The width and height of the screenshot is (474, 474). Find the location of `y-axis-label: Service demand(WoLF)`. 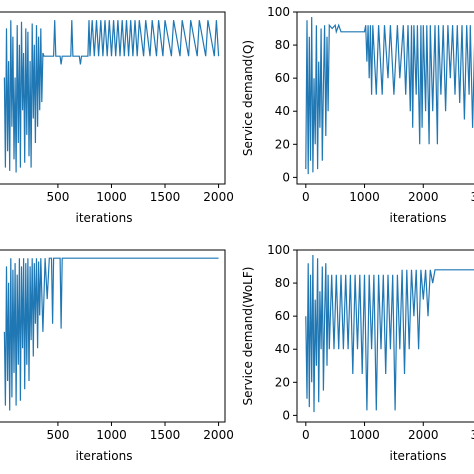

y-axis-label: Service demand(WoLF) is located at coordinates (248, 336).